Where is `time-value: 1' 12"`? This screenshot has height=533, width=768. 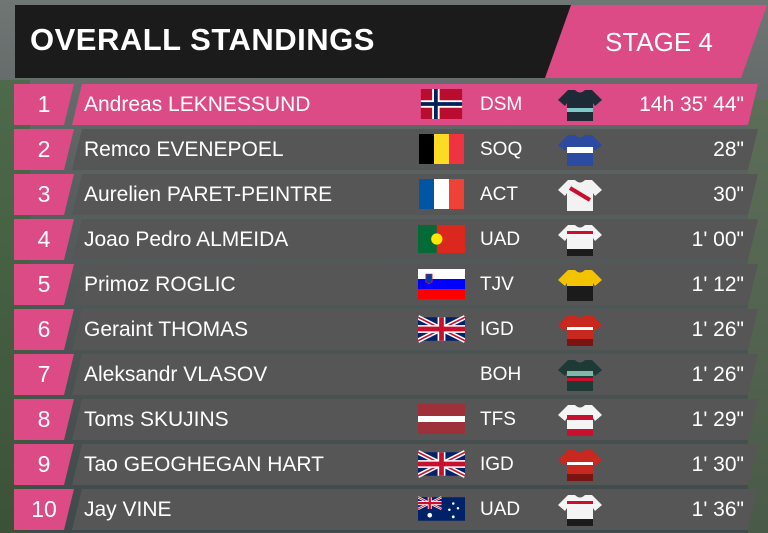 time-value: 1' 12" is located at coordinates (717, 284).